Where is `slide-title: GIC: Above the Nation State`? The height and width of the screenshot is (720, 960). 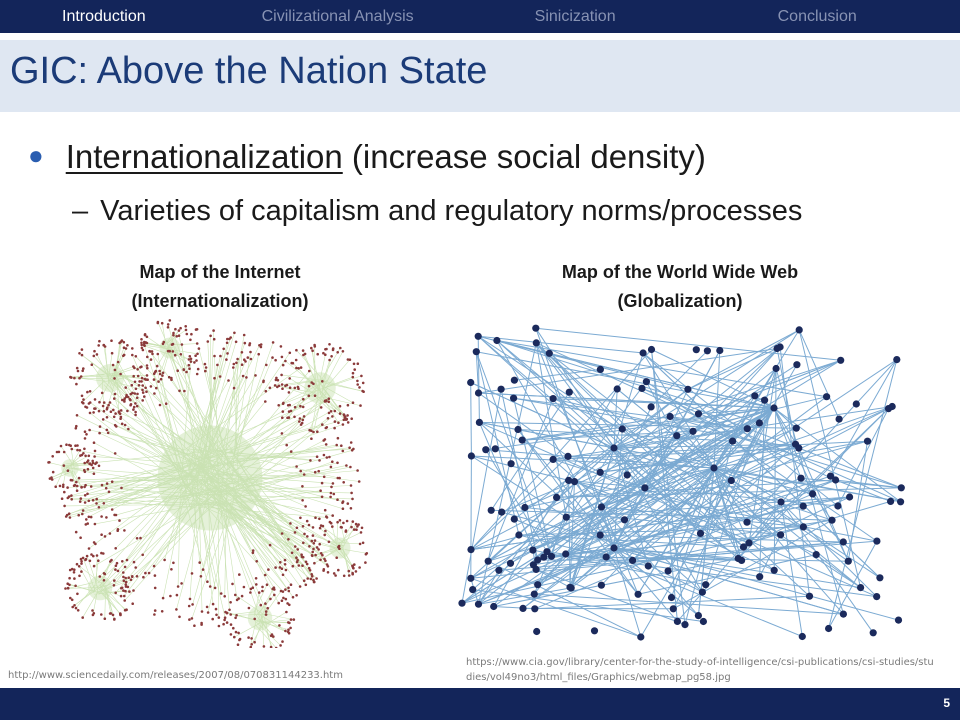 slide-title: GIC: Above the Nation State is located at coordinates (249, 71).